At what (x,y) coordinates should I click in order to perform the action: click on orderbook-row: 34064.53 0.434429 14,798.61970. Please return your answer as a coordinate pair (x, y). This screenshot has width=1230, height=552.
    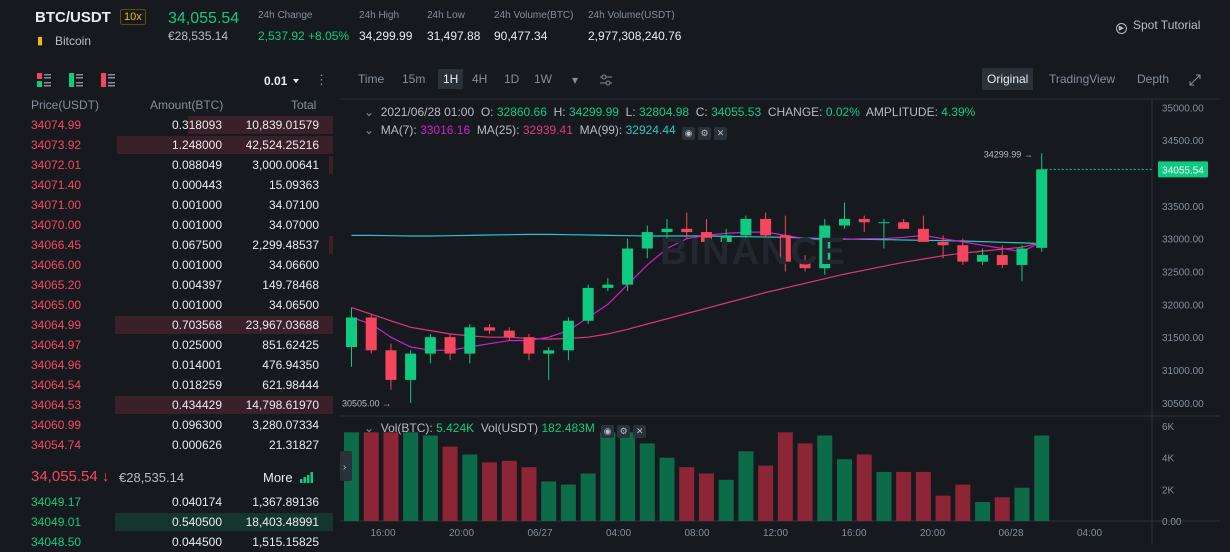
    Looking at the image, I should click on (176, 405).